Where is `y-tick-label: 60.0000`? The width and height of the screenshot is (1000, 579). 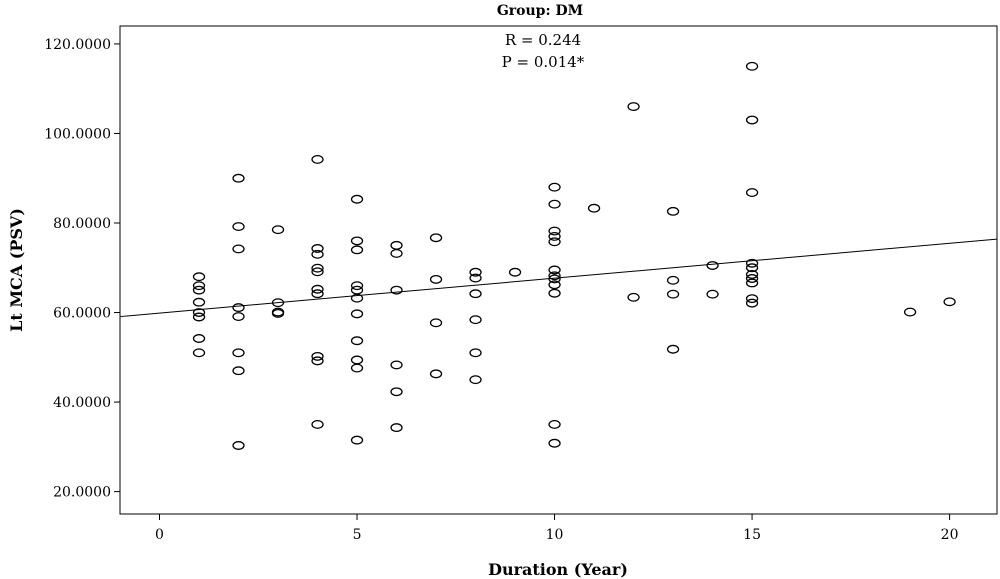
y-tick-label: 60.0000 is located at coordinates (82, 314).